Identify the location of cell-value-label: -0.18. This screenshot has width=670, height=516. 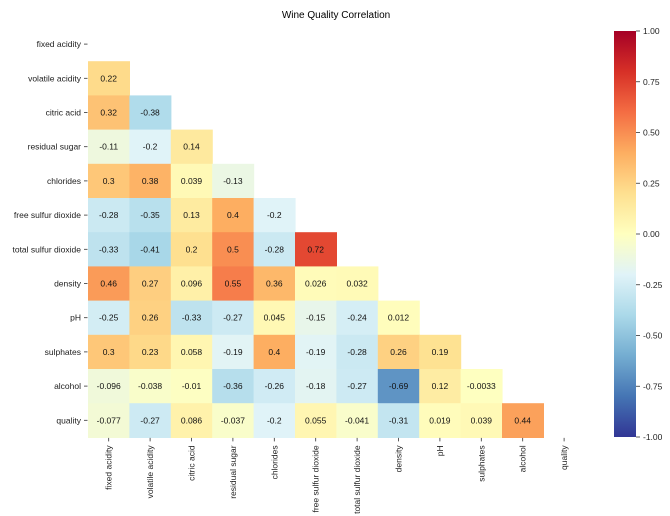
(316, 386).